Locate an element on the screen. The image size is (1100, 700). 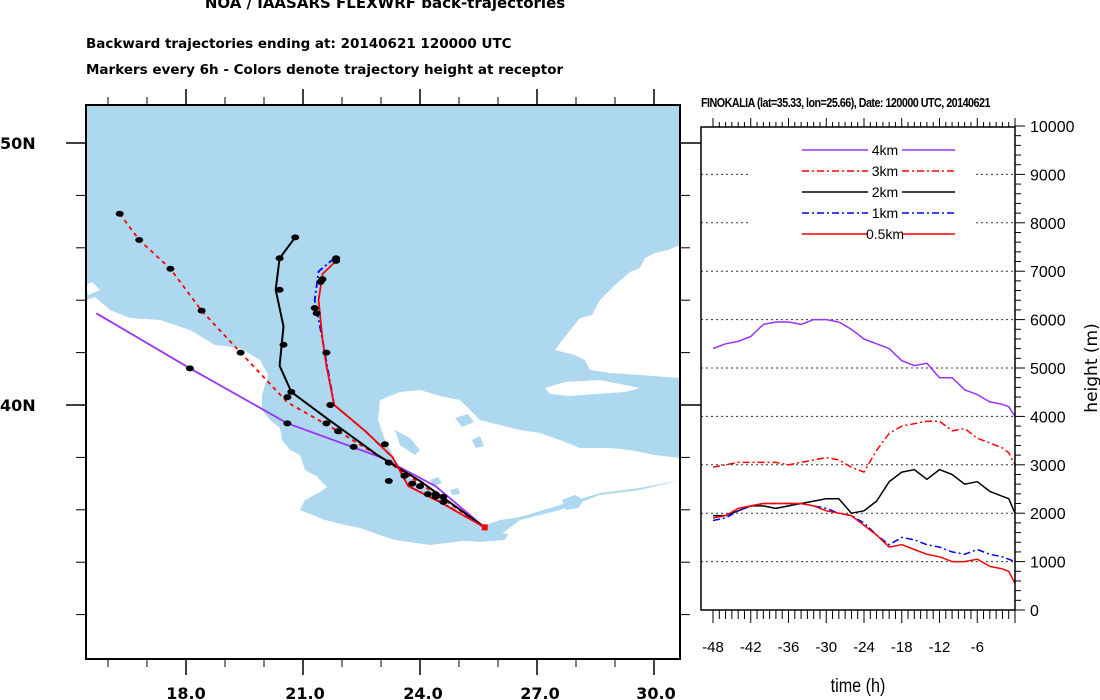
y-tick-label: 4000 is located at coordinates (1048, 417).